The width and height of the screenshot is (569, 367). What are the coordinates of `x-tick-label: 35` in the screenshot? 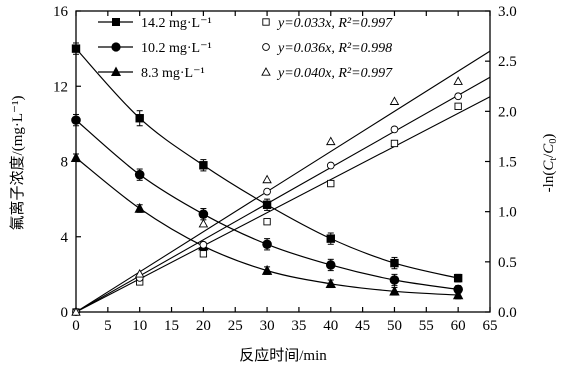 It's located at (298, 326).